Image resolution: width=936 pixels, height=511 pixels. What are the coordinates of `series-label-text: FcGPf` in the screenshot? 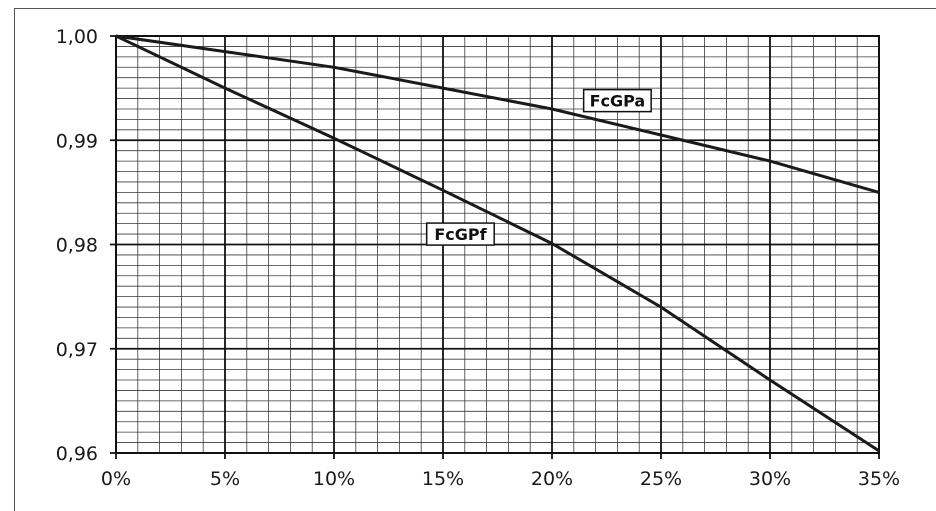 It's located at (460, 234).